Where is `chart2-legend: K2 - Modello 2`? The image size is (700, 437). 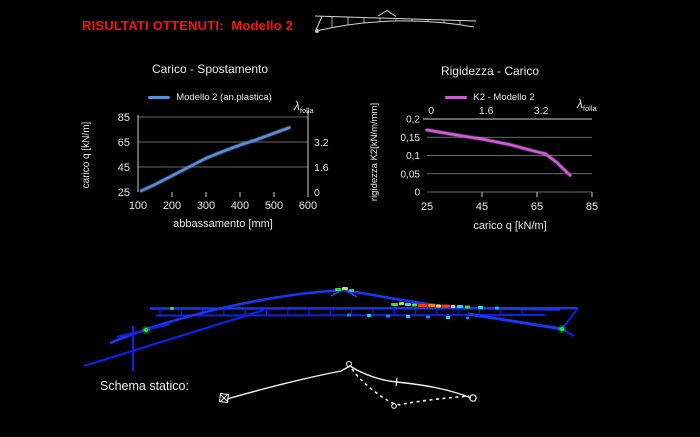 chart2-legend: K2 - Modello 2 is located at coordinates (490, 97).